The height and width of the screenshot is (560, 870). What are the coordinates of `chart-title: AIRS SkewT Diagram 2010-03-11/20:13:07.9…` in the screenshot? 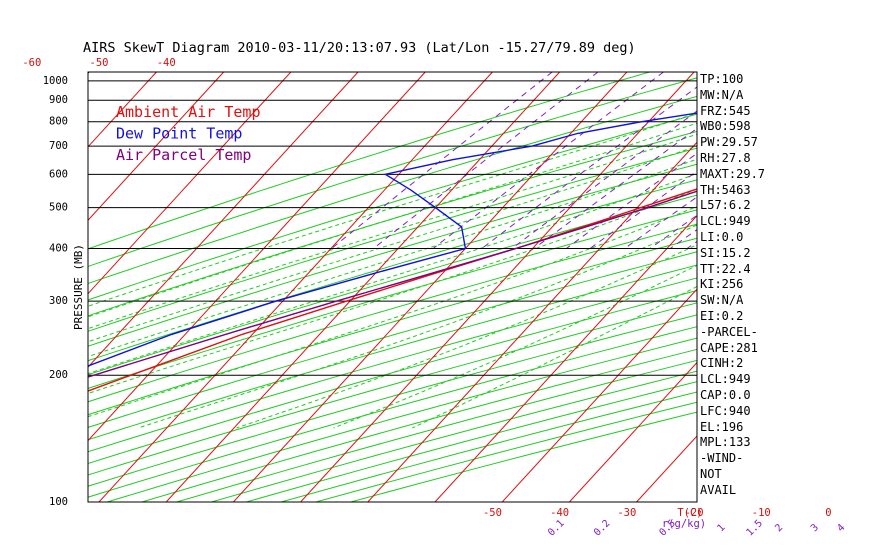 It's located at (359, 48).